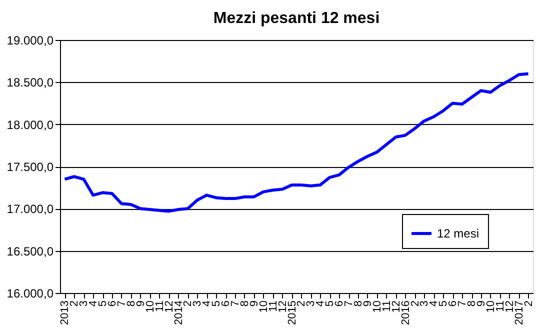 The width and height of the screenshot is (557, 331). I want to click on y-tick-label: 17.500,0, so click(30, 167).